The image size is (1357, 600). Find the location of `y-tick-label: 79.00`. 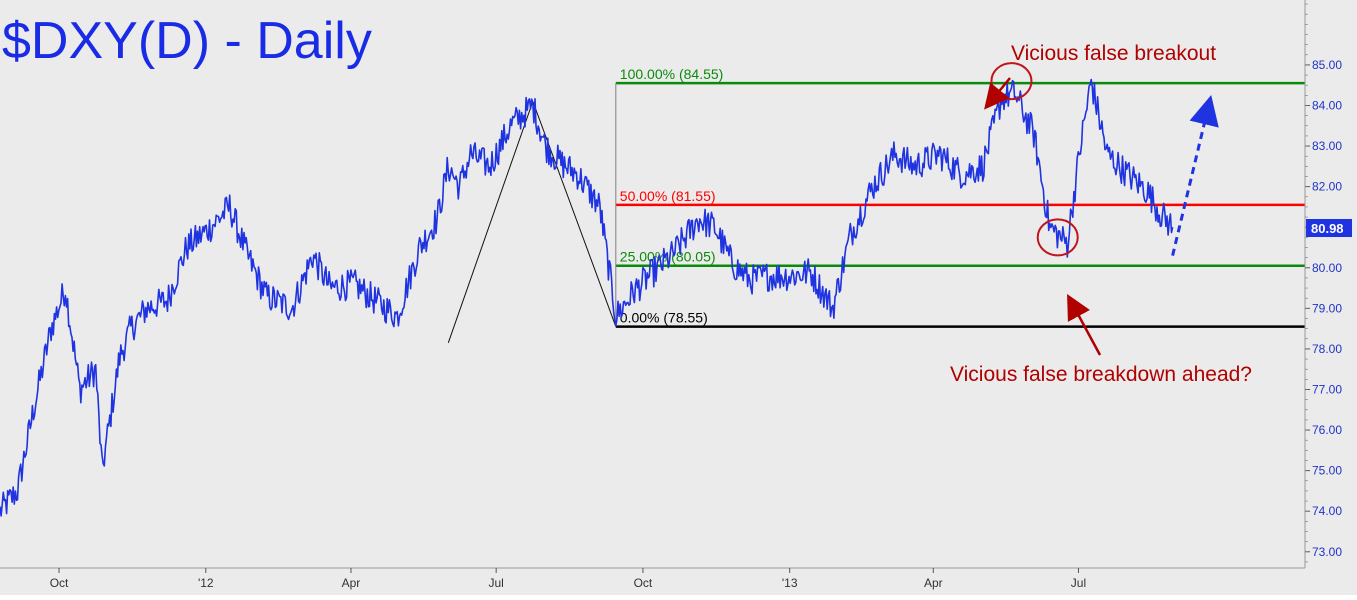

y-tick-label: 79.00 is located at coordinates (1327, 308).